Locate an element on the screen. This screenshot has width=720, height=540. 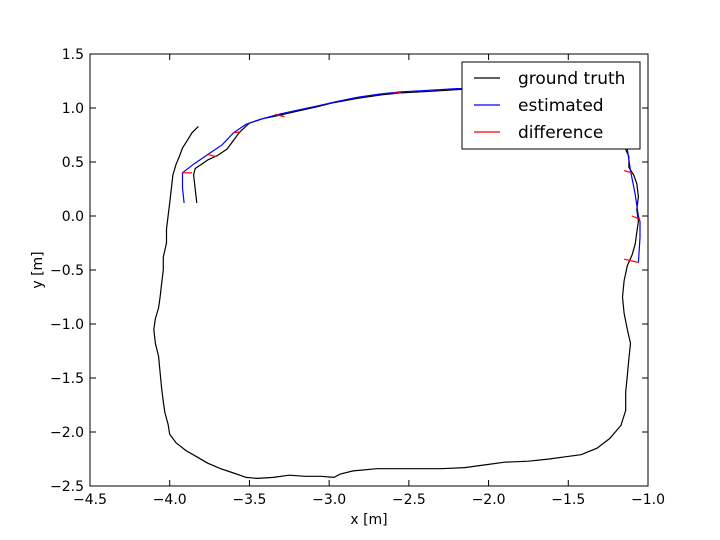
y-tick-label: −1.0 is located at coordinates (67, 325).